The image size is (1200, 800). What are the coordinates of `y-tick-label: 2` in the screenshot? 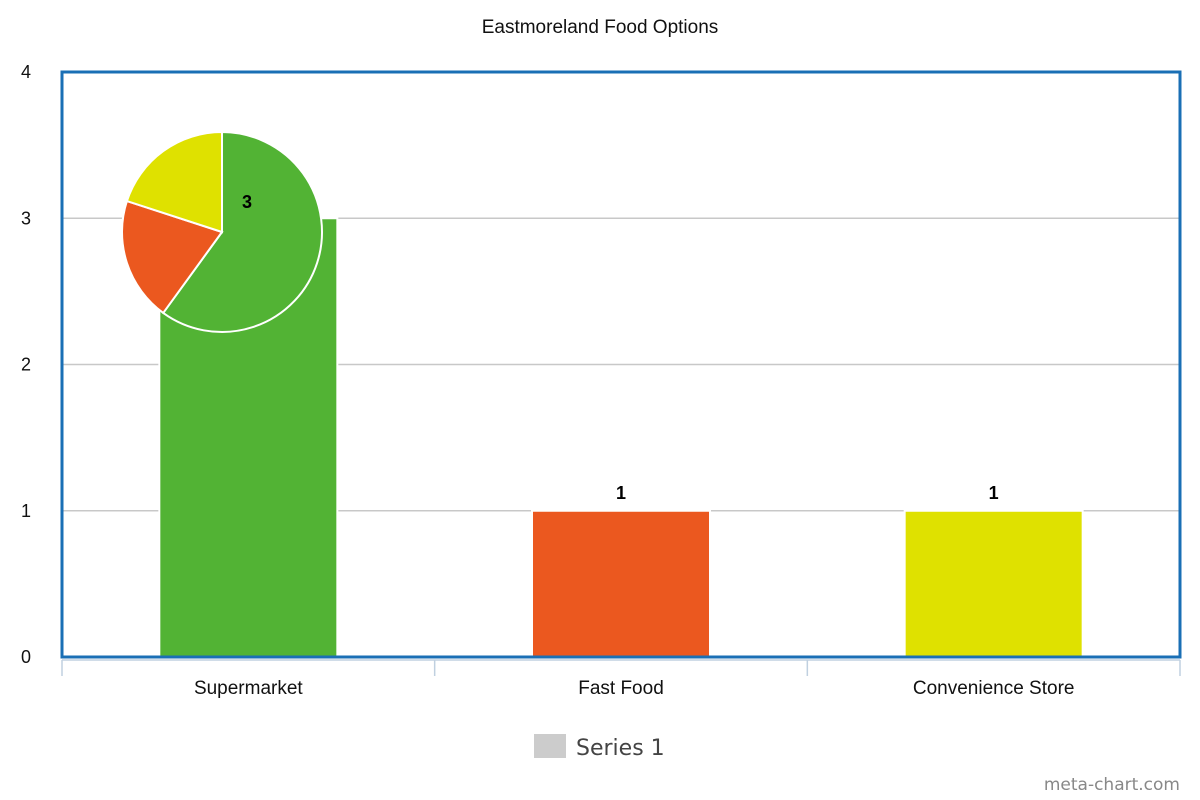 It's located at (26, 365).